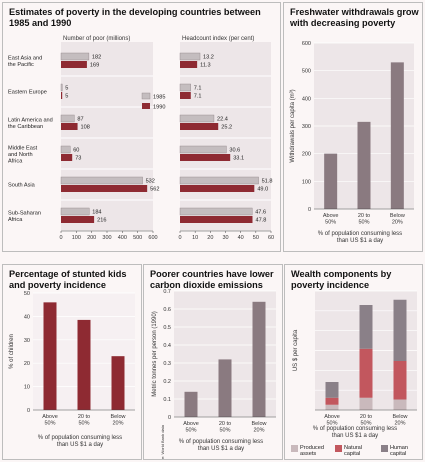 The width and height of the screenshot is (425, 462). What do you see at coordinates (260, 213) in the screenshot?
I see `data-label-1985-5: 47.6` at bounding box center [260, 213].